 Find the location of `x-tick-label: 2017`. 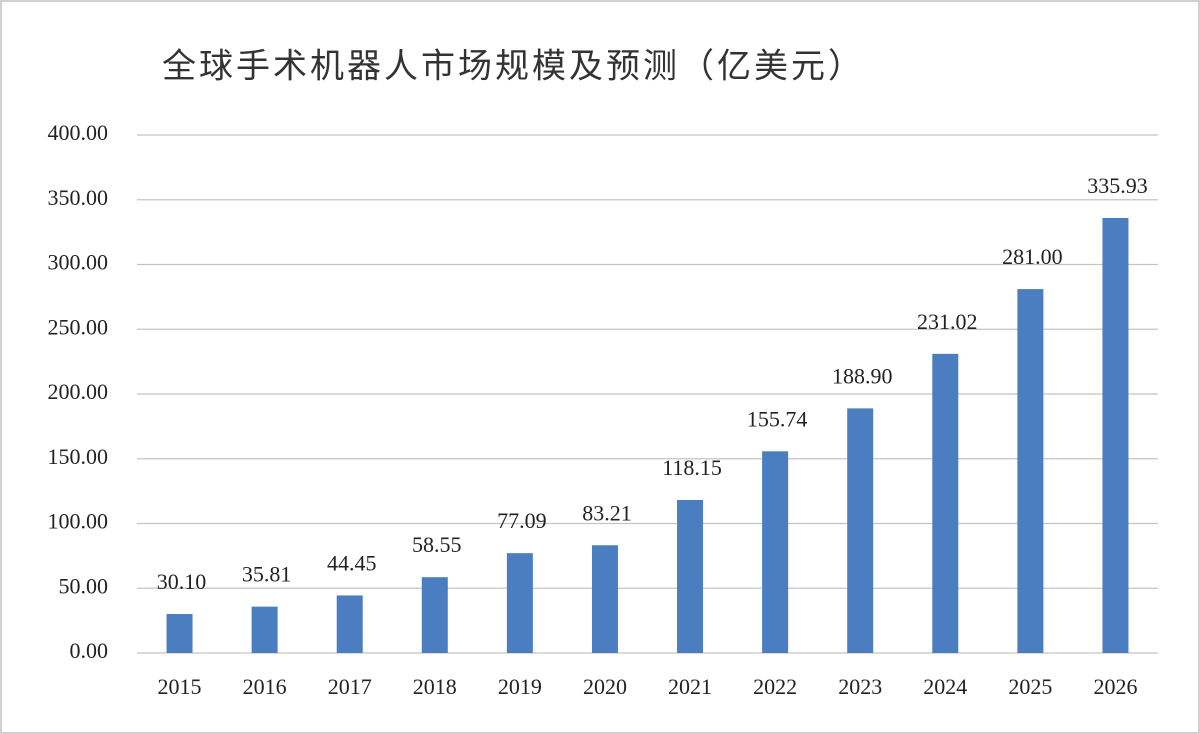

x-tick-label: 2017 is located at coordinates (350, 686).